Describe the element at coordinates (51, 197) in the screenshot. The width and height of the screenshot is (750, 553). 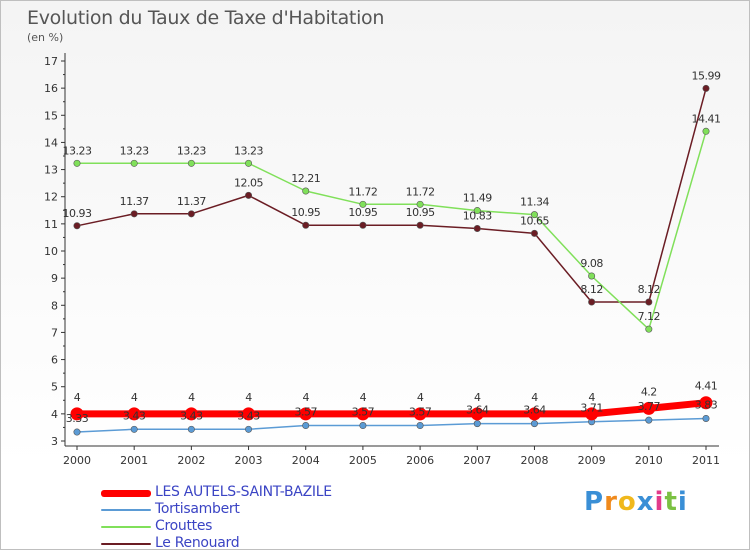
I see `y-tick-label: 12` at that location.